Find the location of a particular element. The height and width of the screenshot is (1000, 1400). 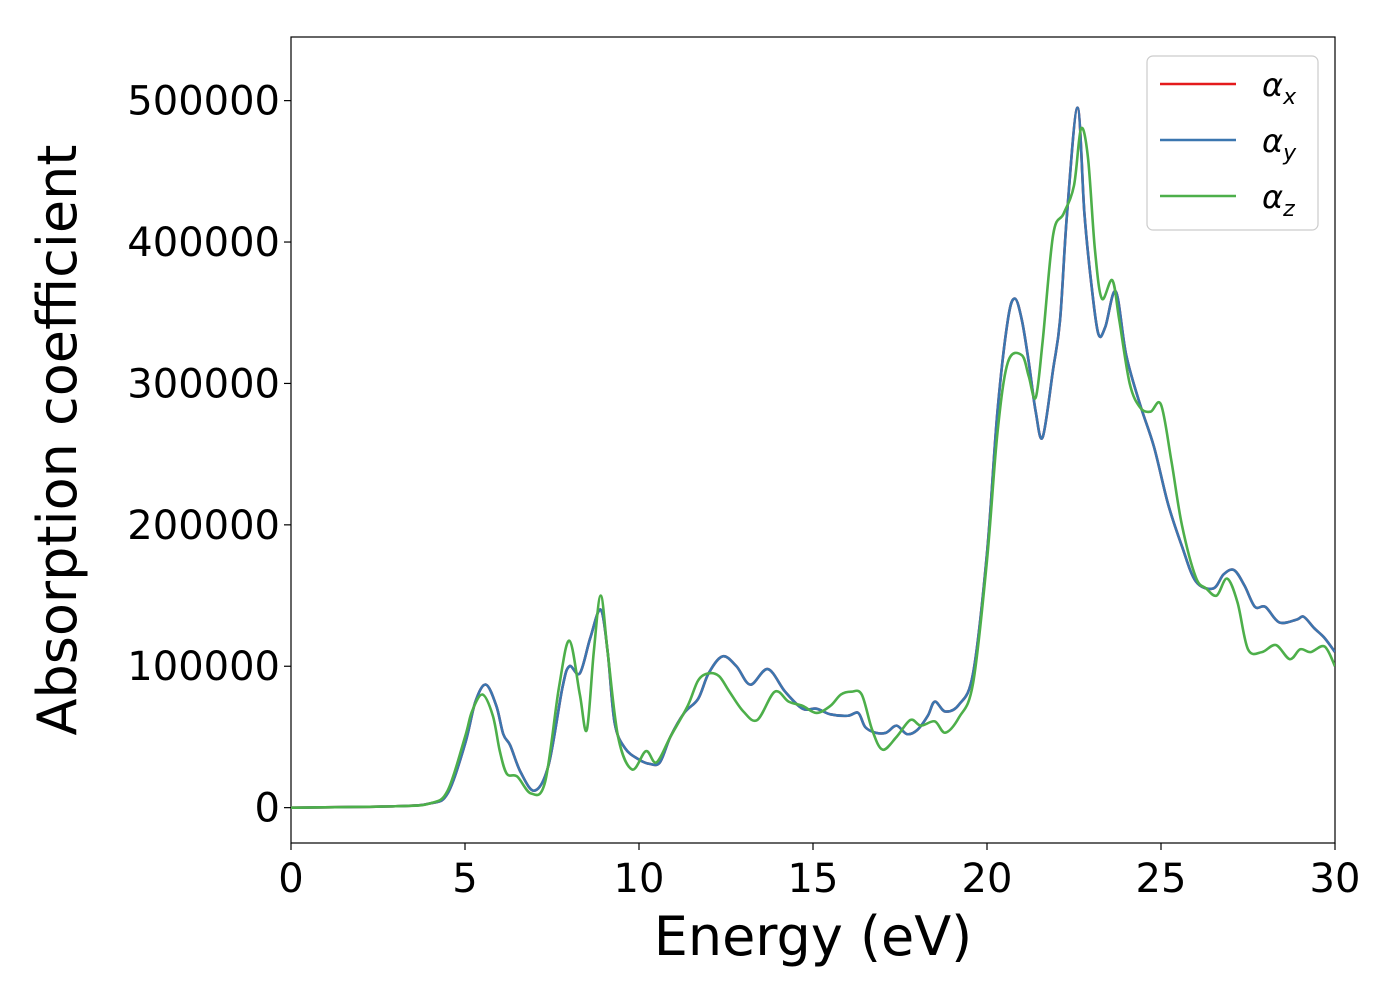

y-tick-label: 200000 is located at coordinates (203, 526).